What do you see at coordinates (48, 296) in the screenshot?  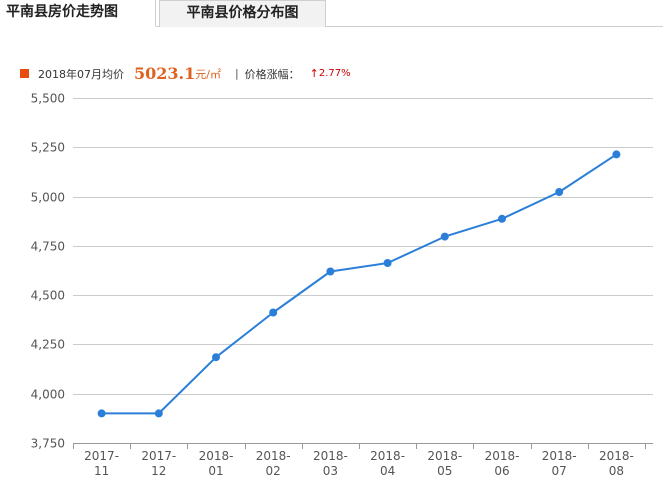 I see `y-tick-label: 4,500` at bounding box center [48, 296].